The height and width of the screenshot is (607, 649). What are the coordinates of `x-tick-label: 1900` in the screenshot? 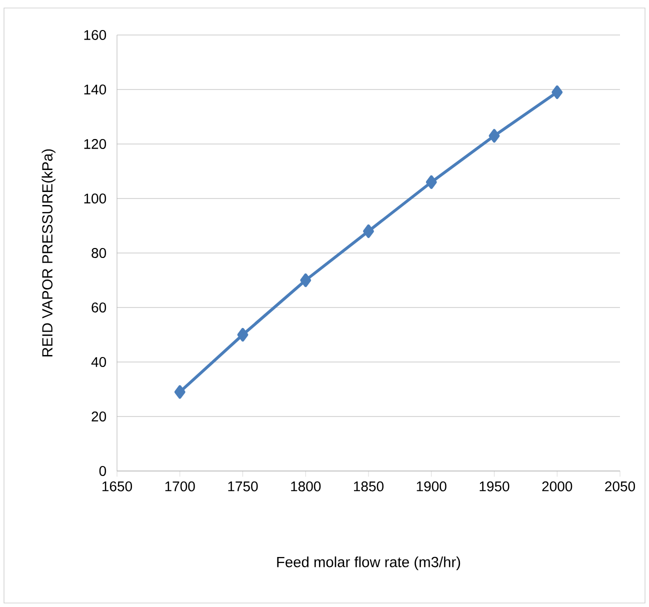 It's located at (431, 486).